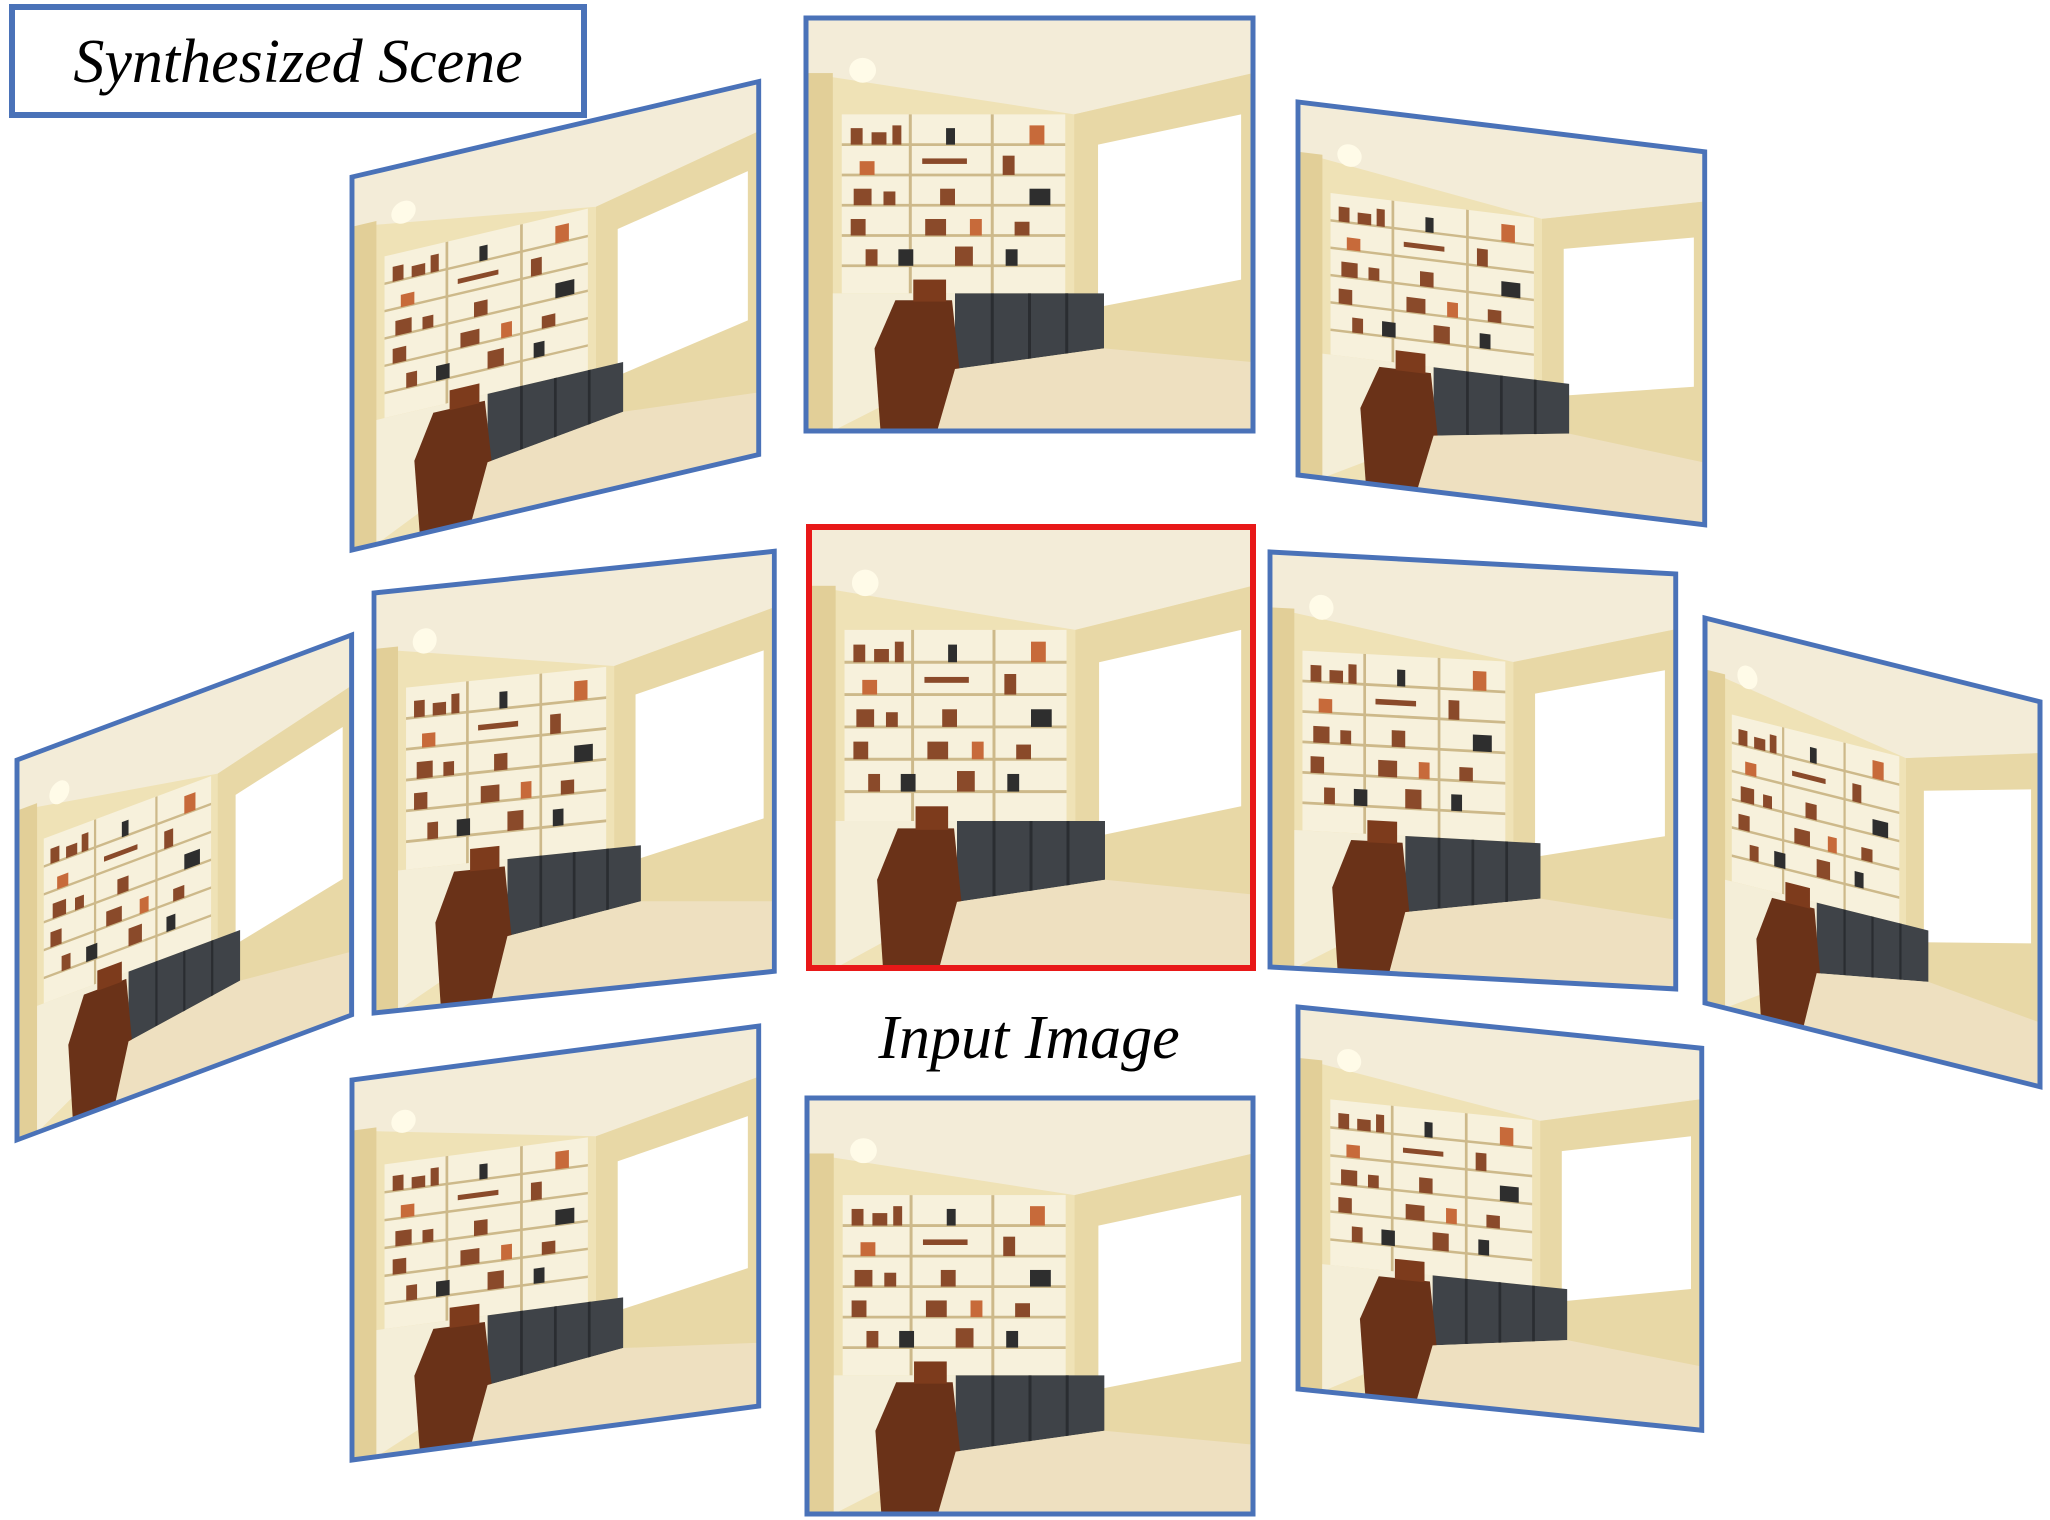 The image size is (2050, 1520). I want to click on view-mid-far-left, so click(184, 887).